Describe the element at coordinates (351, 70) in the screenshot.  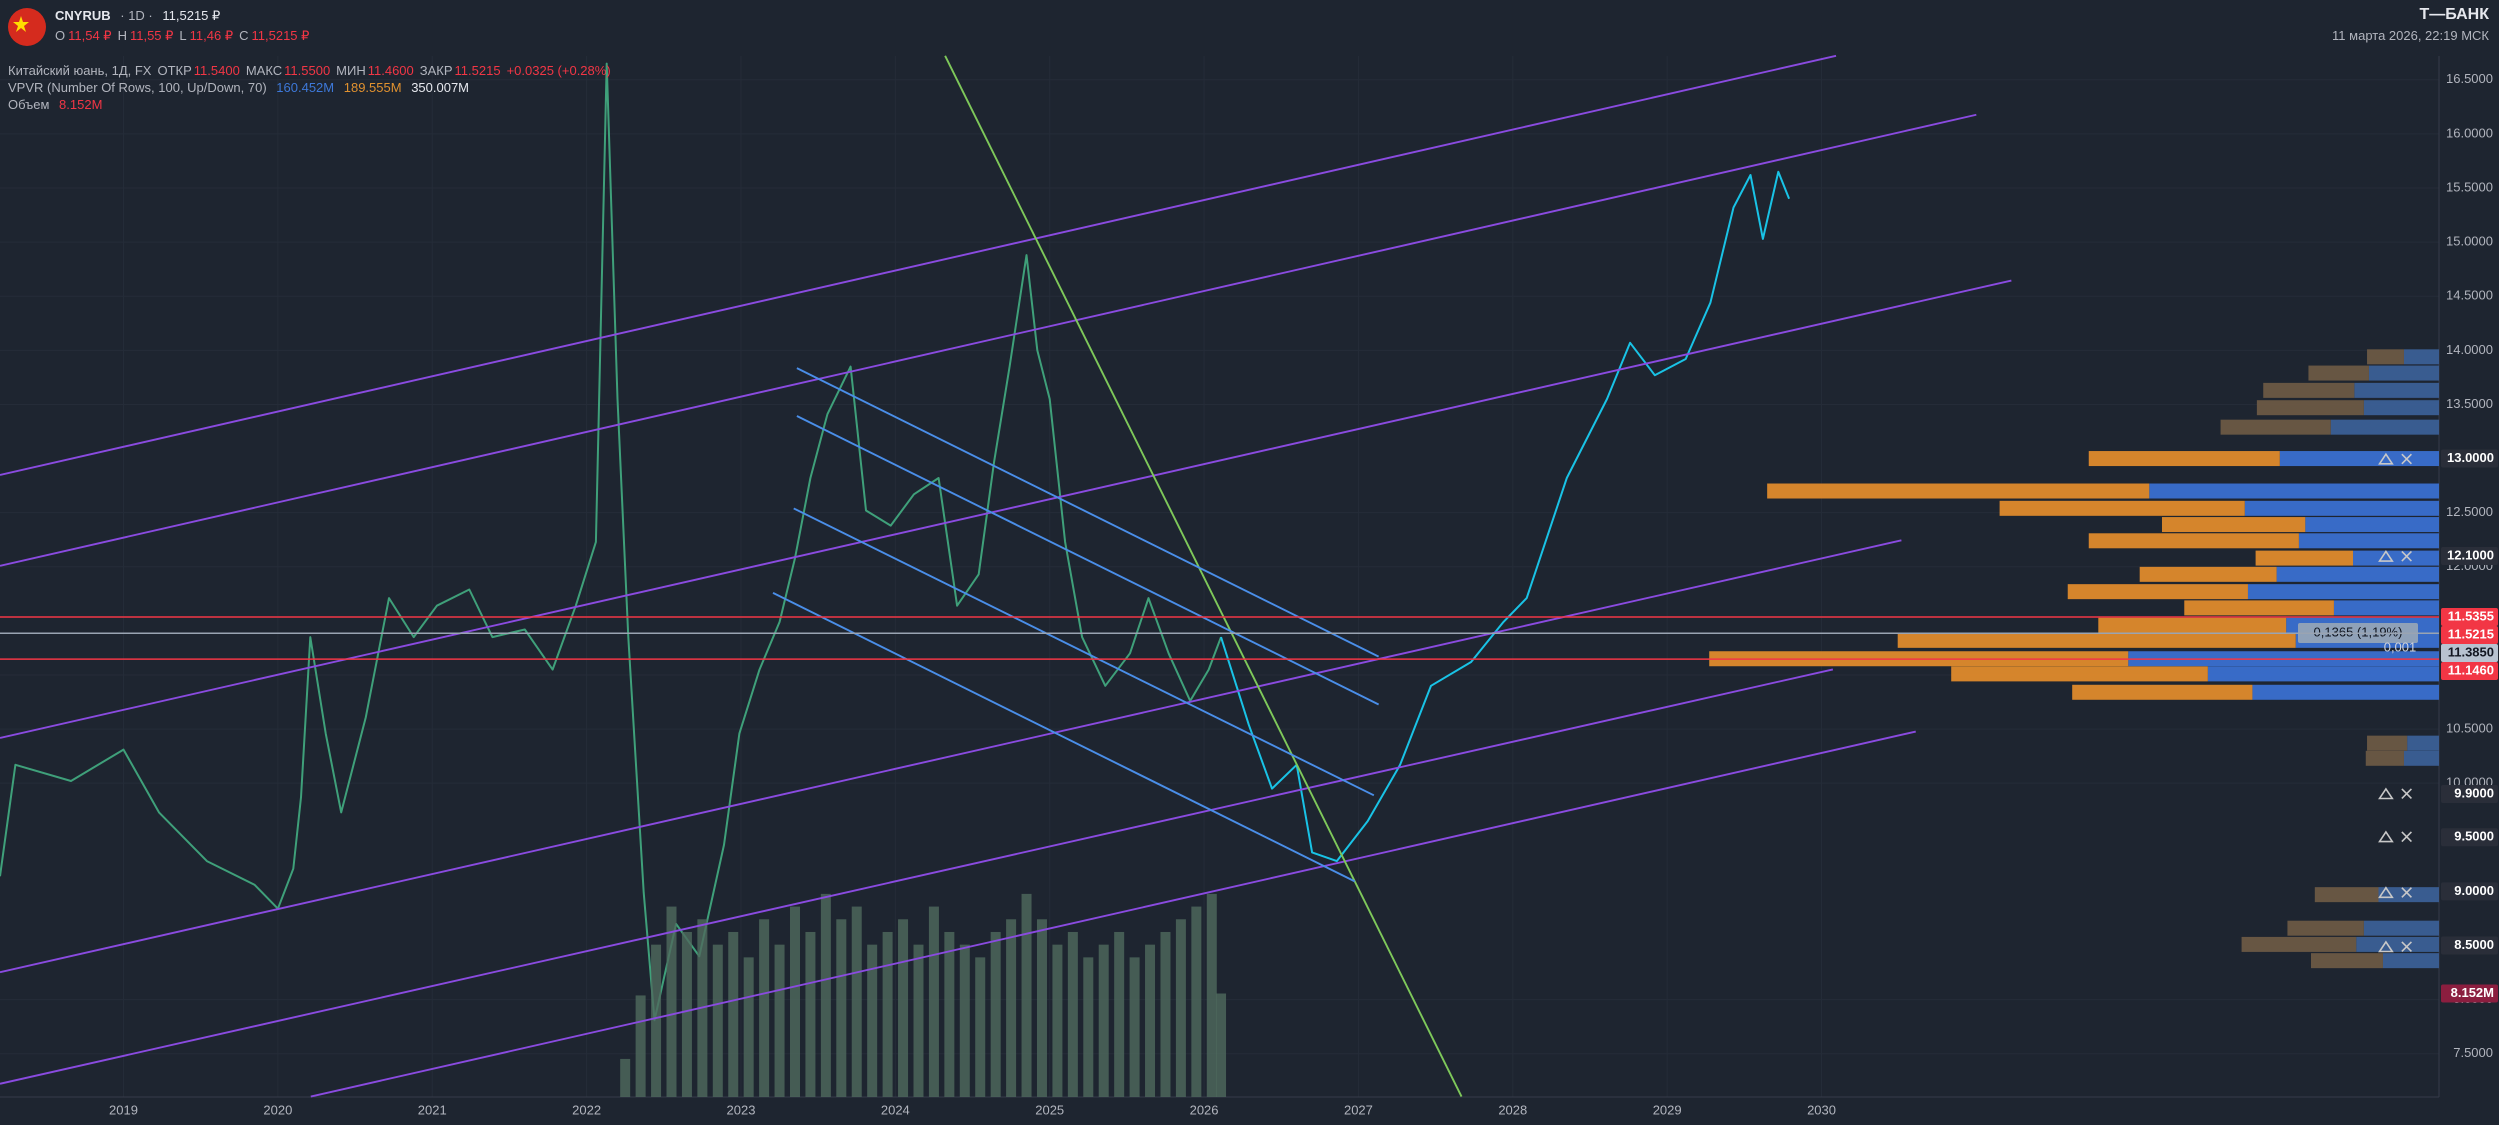
I see `legend-label: МИН` at that location.